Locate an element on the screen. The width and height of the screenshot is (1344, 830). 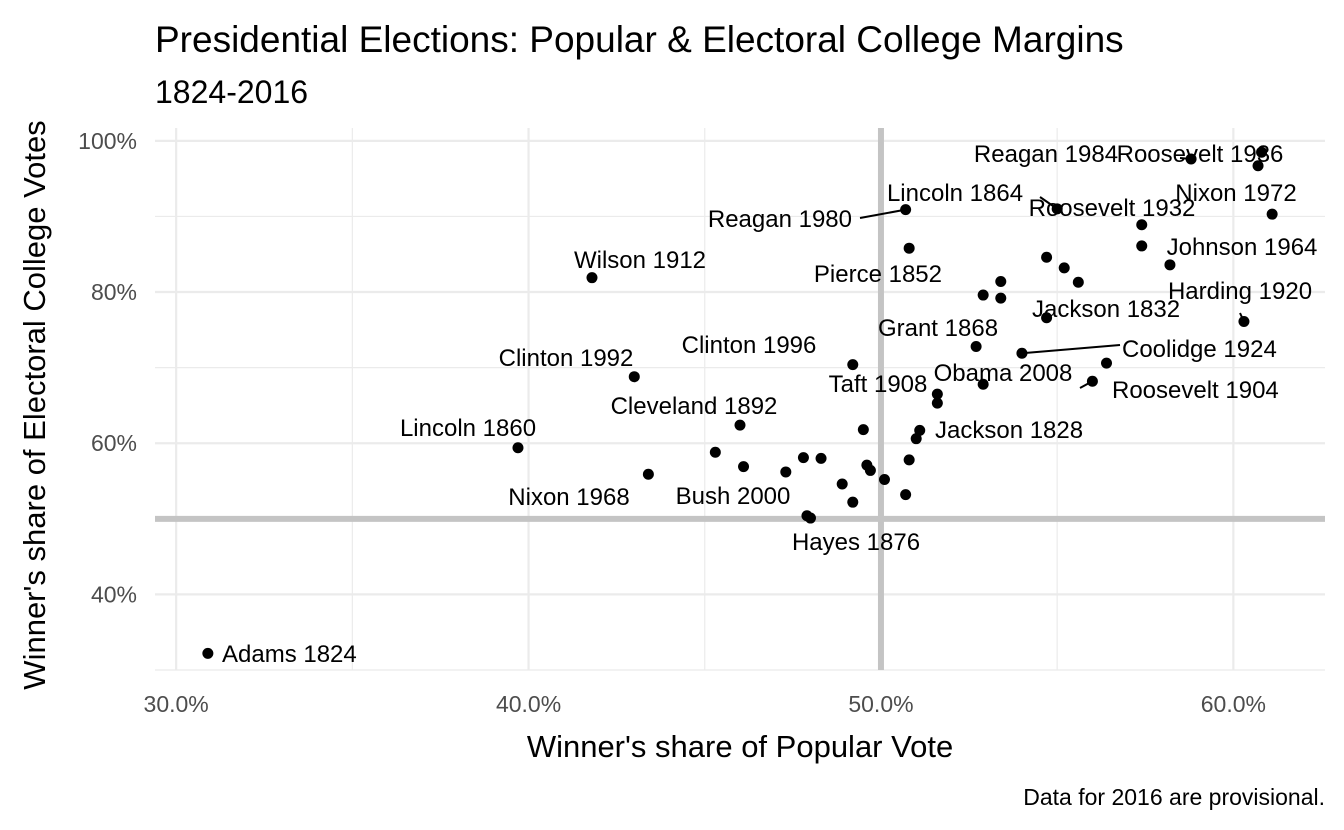
point-label: Reagan 1980 is located at coordinates (780, 219).